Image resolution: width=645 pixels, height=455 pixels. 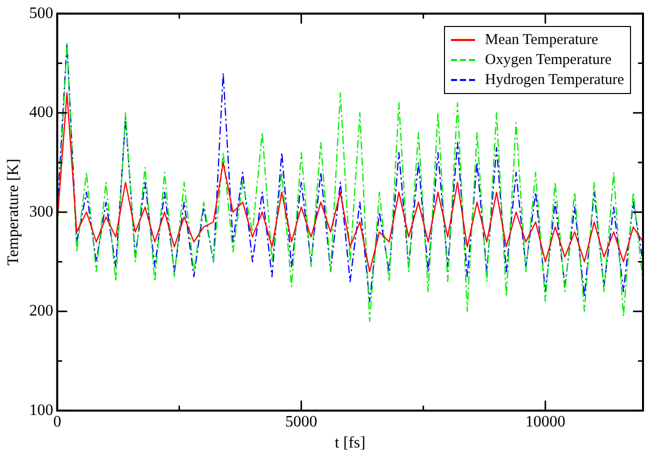 I want to click on legend-label: Mean Temperature, so click(x=541, y=40).